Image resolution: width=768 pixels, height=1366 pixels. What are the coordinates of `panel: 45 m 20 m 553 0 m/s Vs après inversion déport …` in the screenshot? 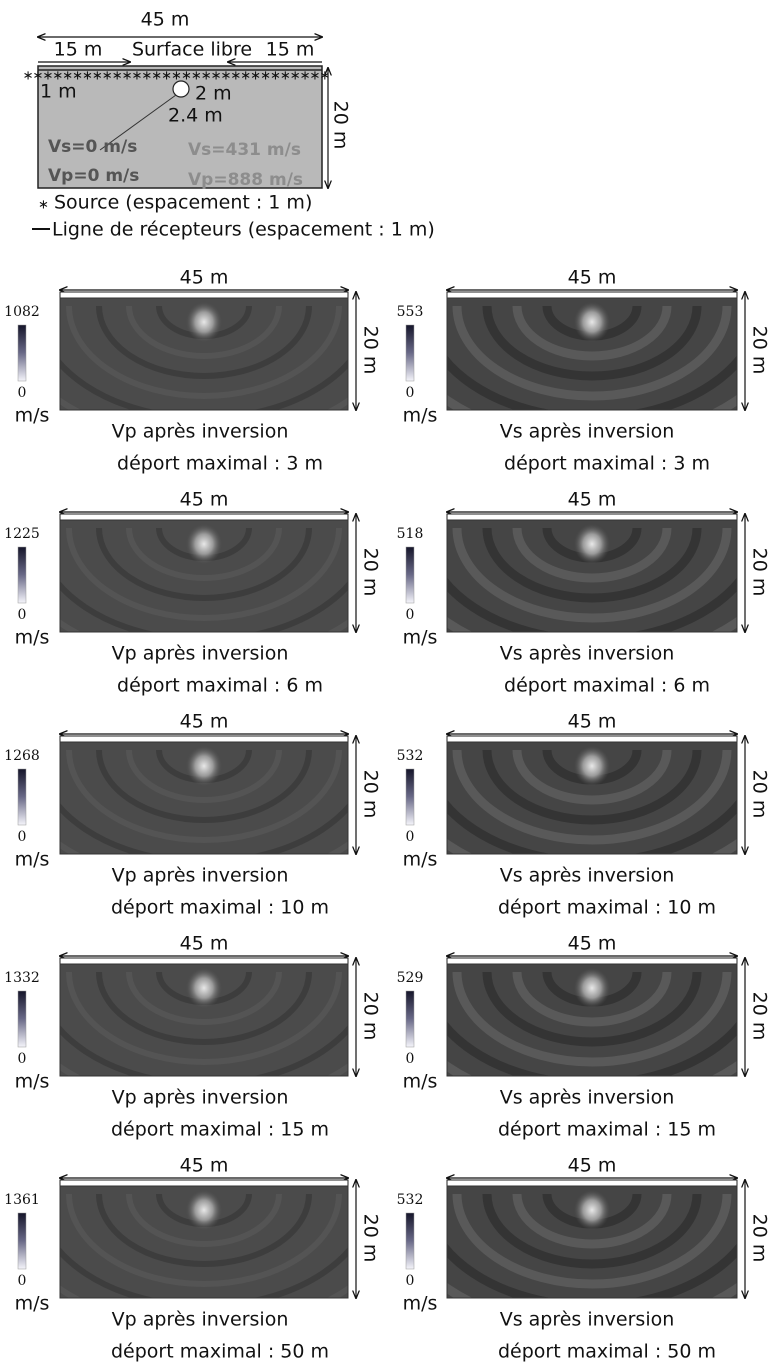 It's located at (582, 371).